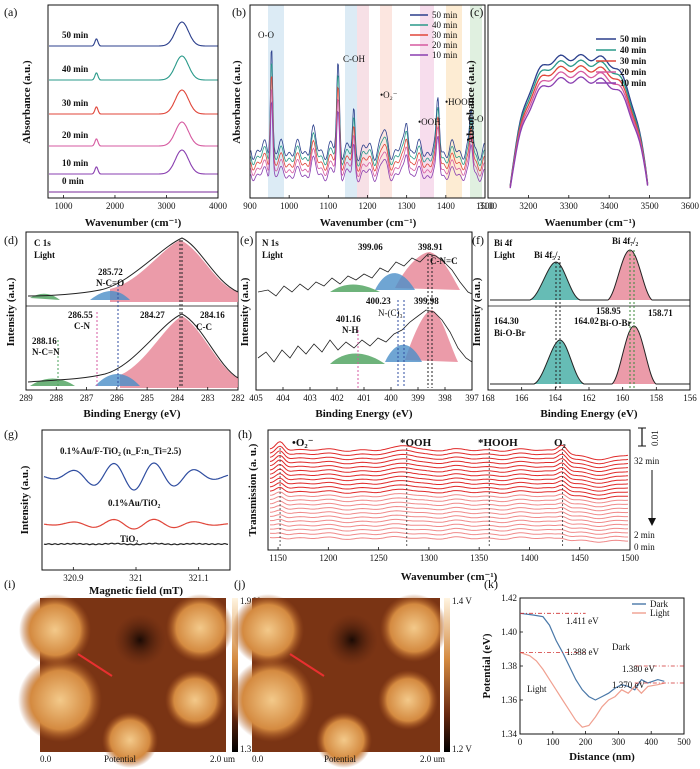 This screenshot has height=769, width=700. Describe the element at coordinates (690, 206) in the screenshot. I see `x-tick-label-5: 3600` at that location.